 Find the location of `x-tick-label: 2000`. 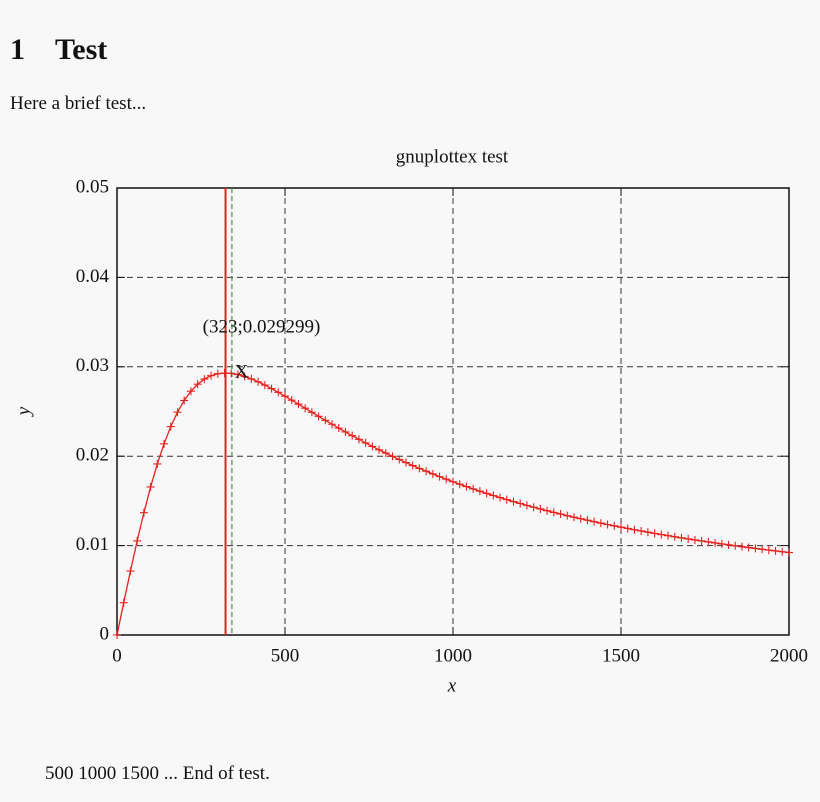

x-tick-label: 2000 is located at coordinates (789, 655).